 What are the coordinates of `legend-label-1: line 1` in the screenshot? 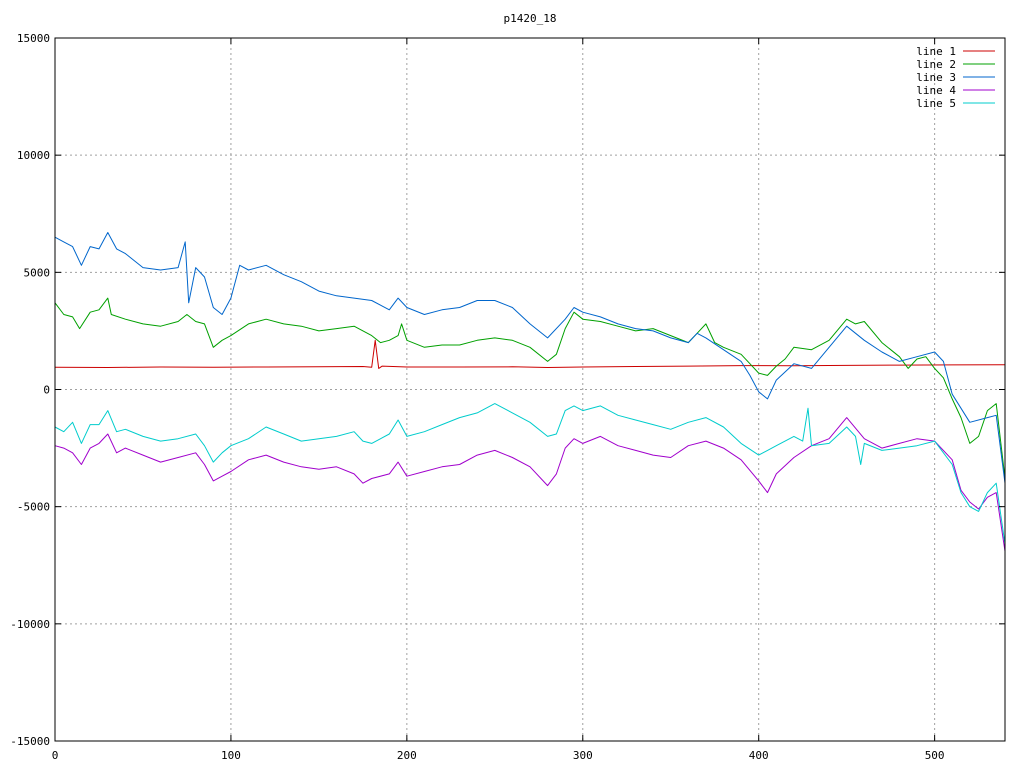 It's located at (936, 51).